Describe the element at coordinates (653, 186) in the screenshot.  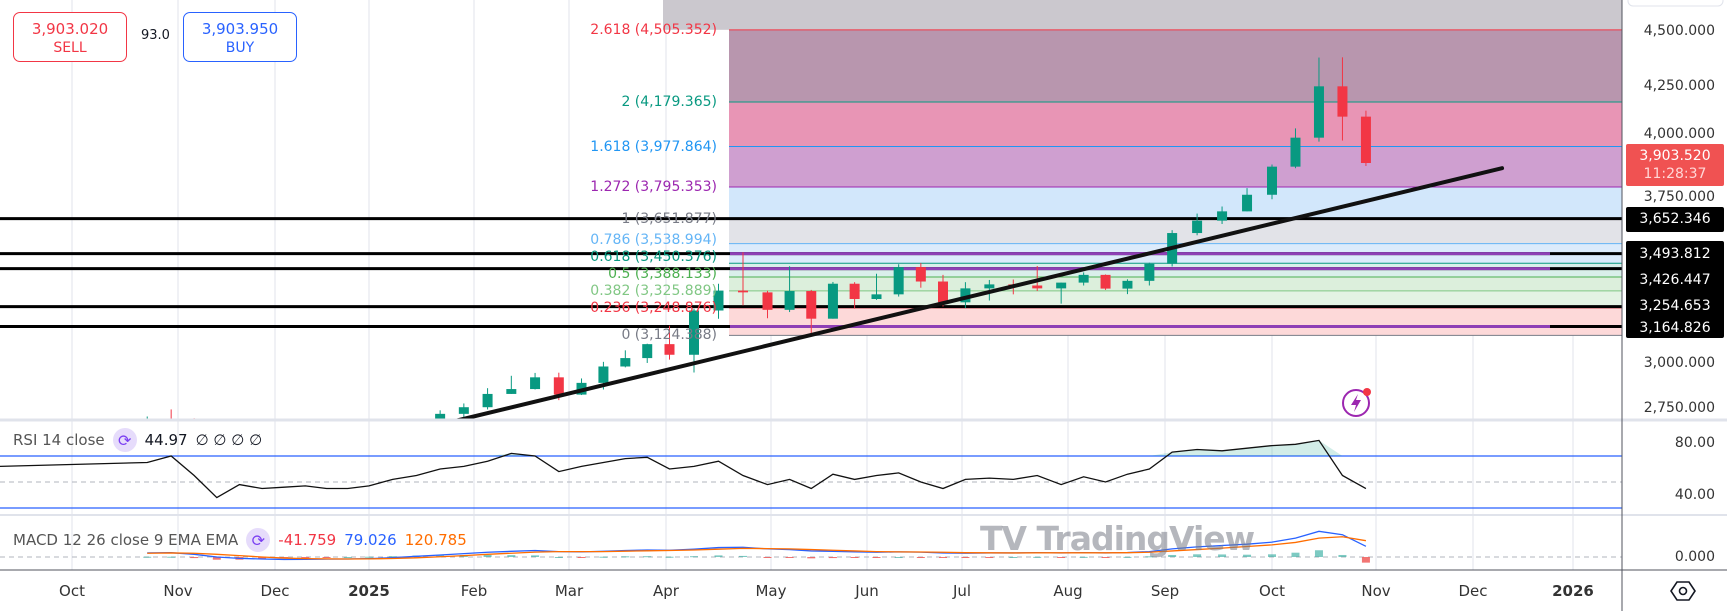
I see `fib-level-label: 1.272 (3,795.353)` at that location.